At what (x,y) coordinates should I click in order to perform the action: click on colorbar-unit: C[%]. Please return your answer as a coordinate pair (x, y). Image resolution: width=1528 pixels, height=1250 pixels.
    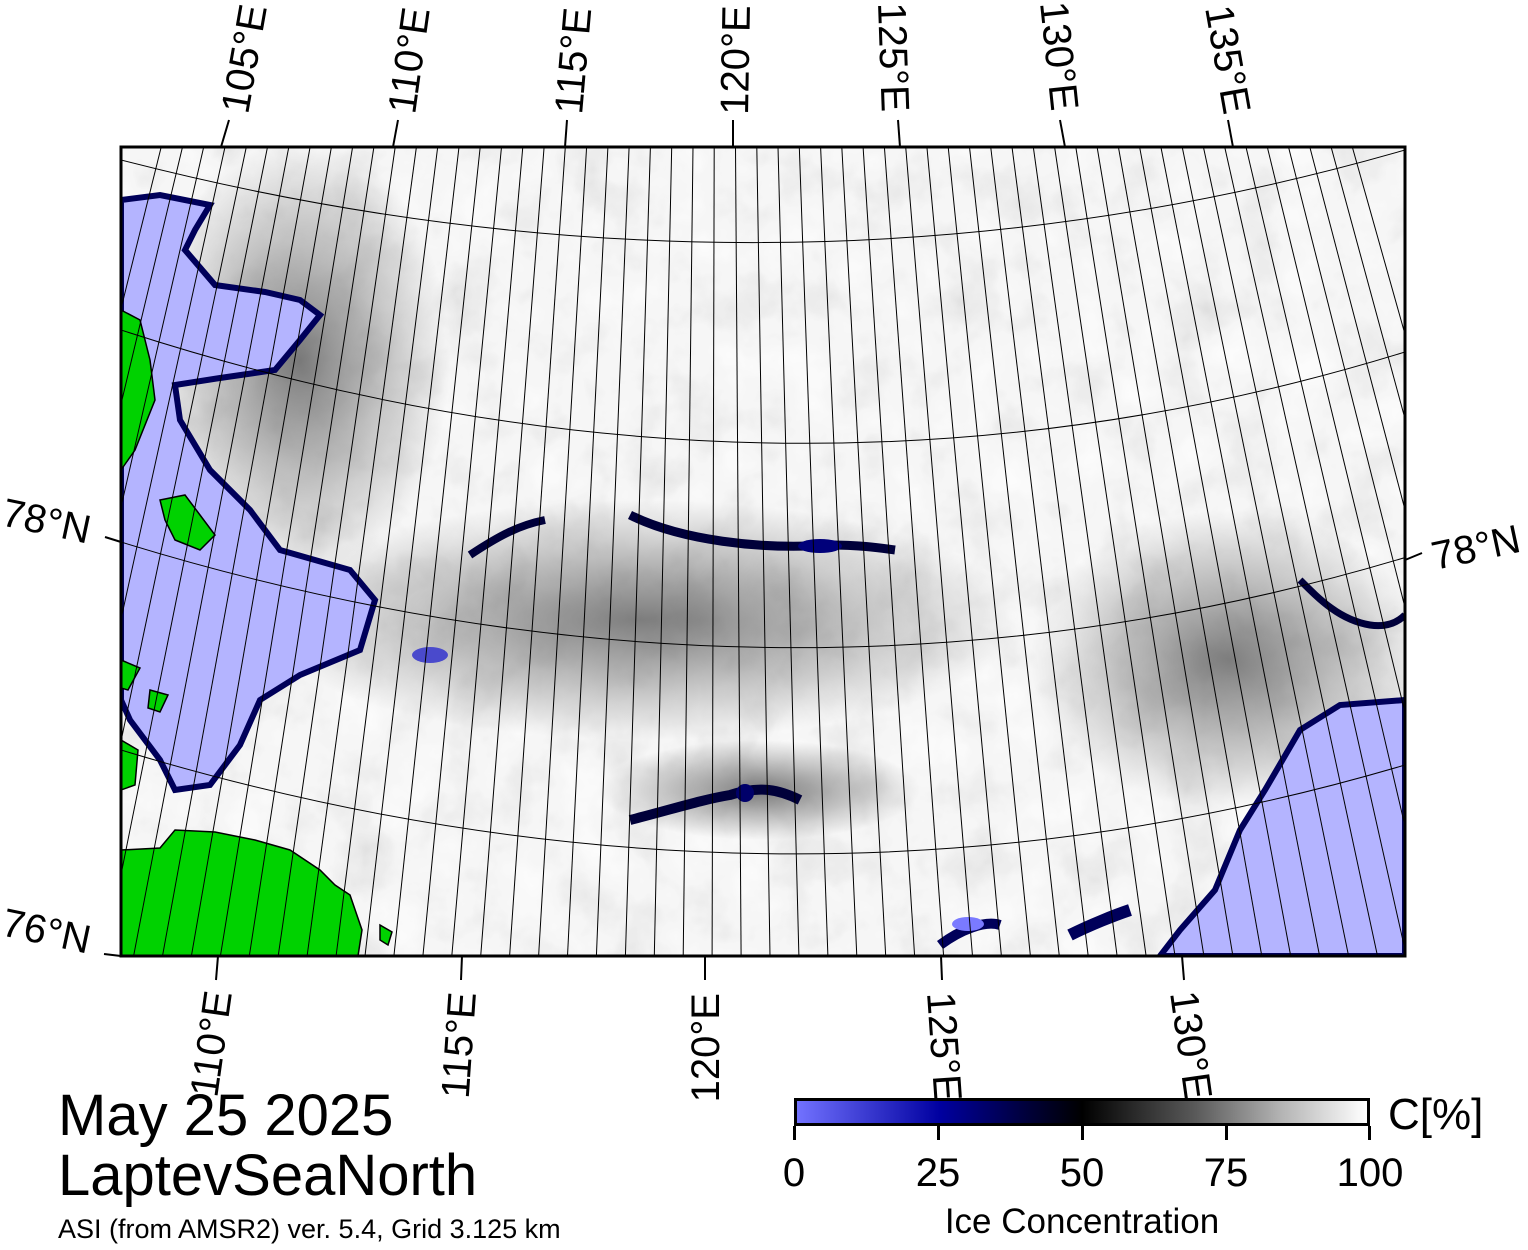
    Looking at the image, I should click on (1436, 1114).